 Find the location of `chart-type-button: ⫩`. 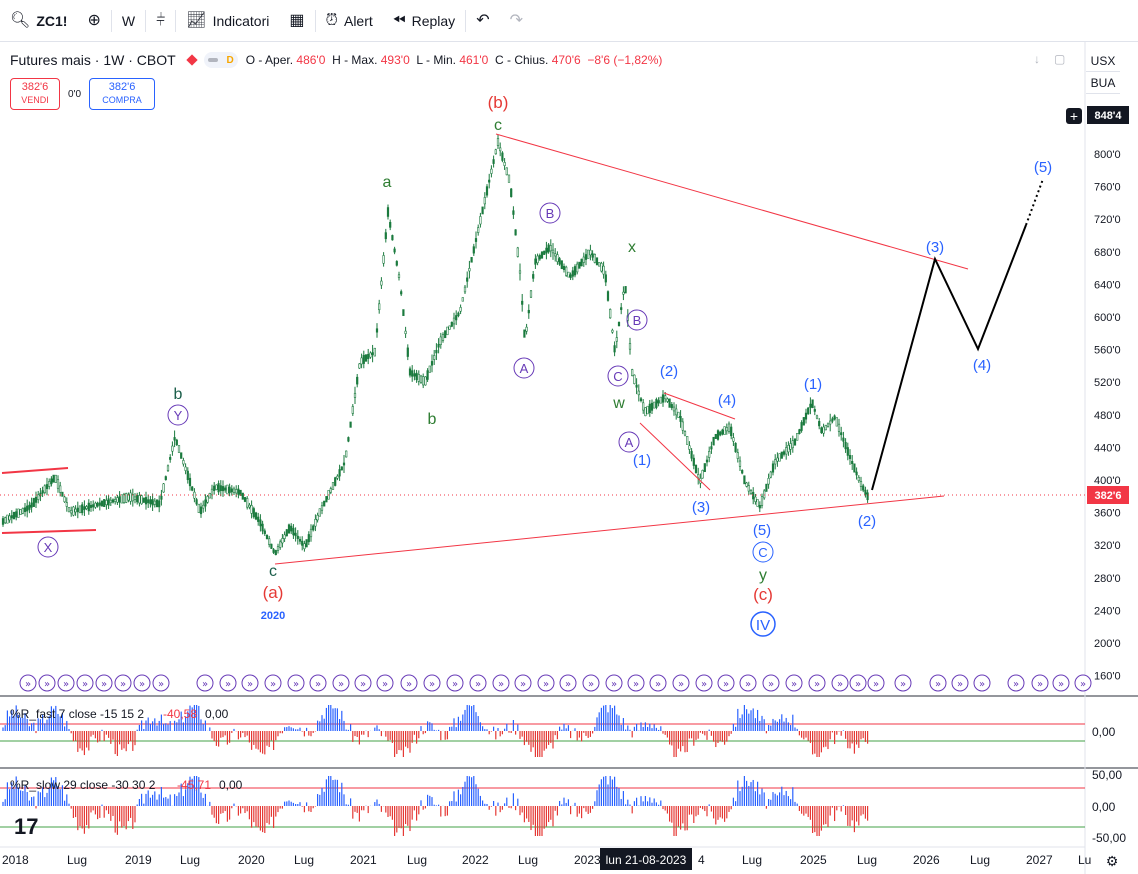

chart-type-button: ⫩ is located at coordinates (160, 21).